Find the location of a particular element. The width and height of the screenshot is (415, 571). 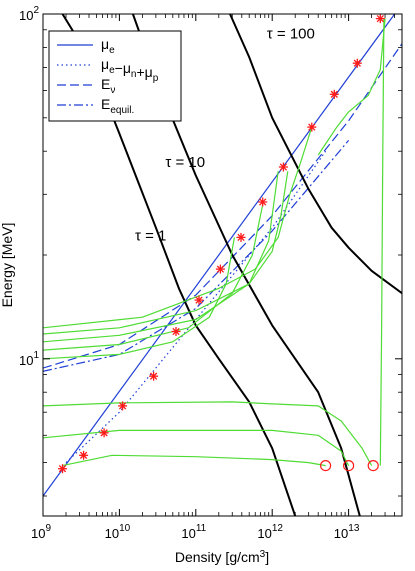

x-axis-label: Density [g/cm3] is located at coordinates (222, 557).